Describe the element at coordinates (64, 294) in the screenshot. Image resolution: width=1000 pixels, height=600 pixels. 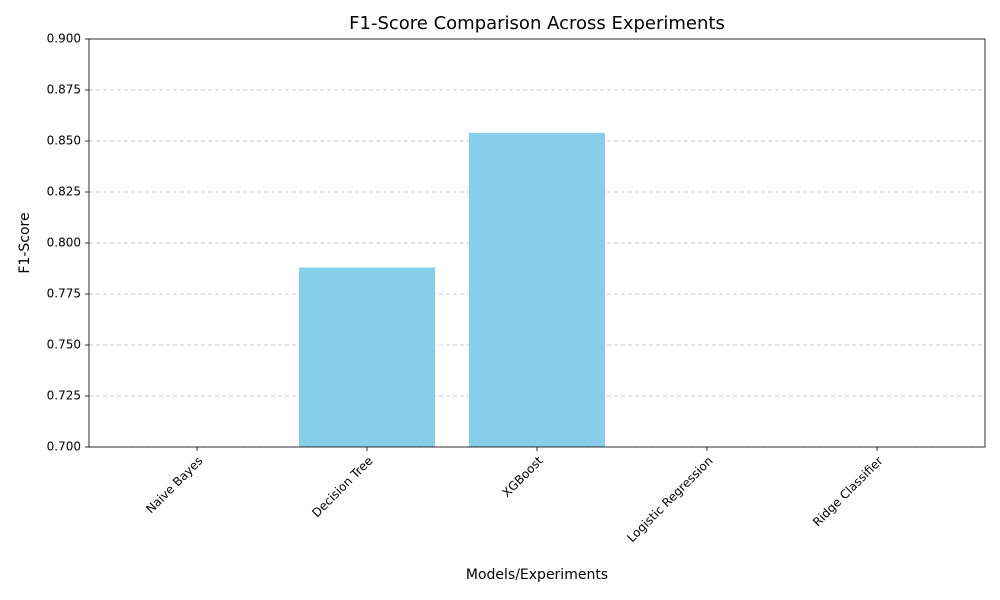
I see `y-tick-label: 0.775` at that location.